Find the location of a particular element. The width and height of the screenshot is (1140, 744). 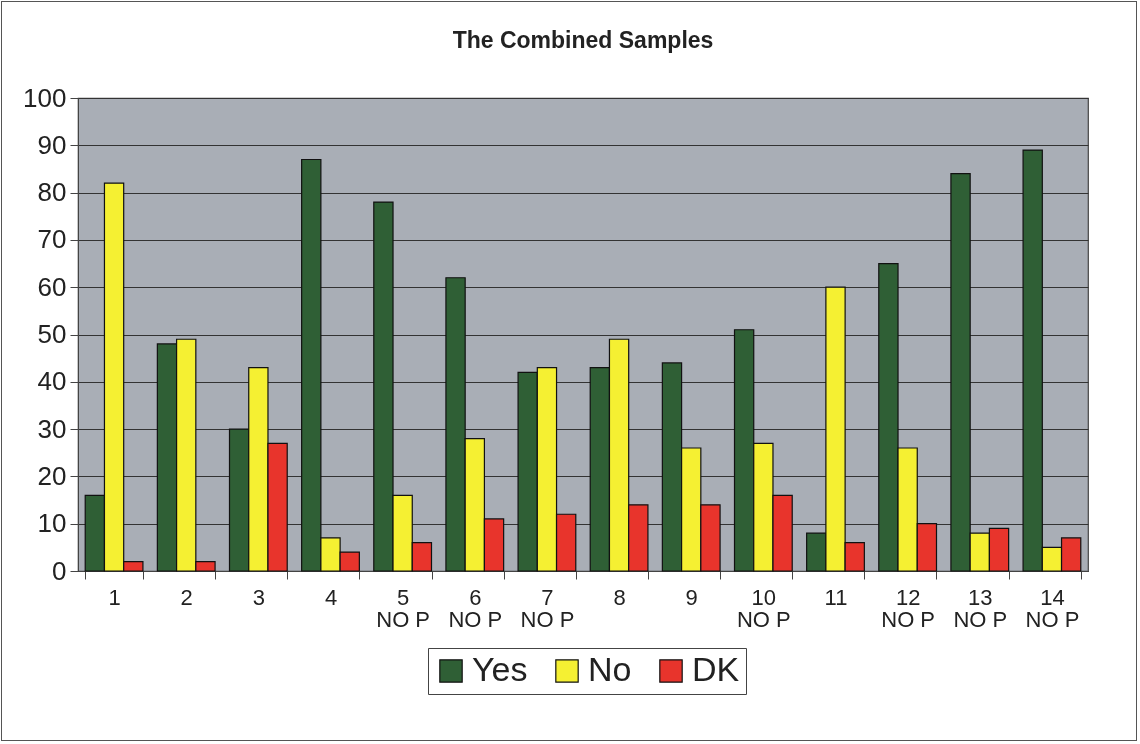

x-tick-label: 9 is located at coordinates (691, 597).